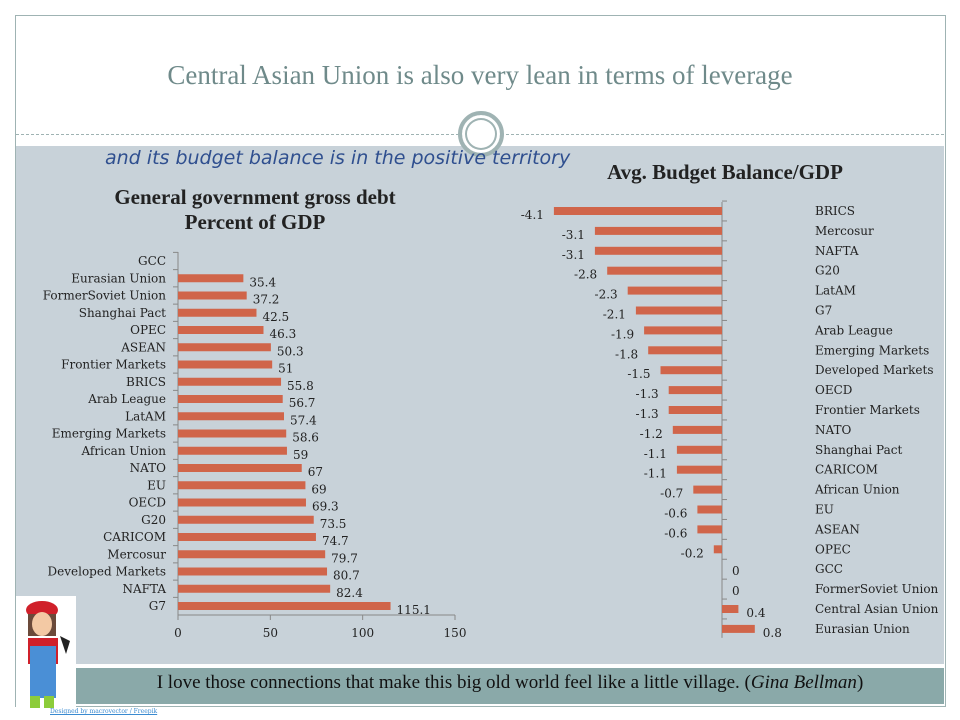  Describe the element at coordinates (877, 589) in the screenshot. I see `category-label: FormerSoviet Union` at that location.